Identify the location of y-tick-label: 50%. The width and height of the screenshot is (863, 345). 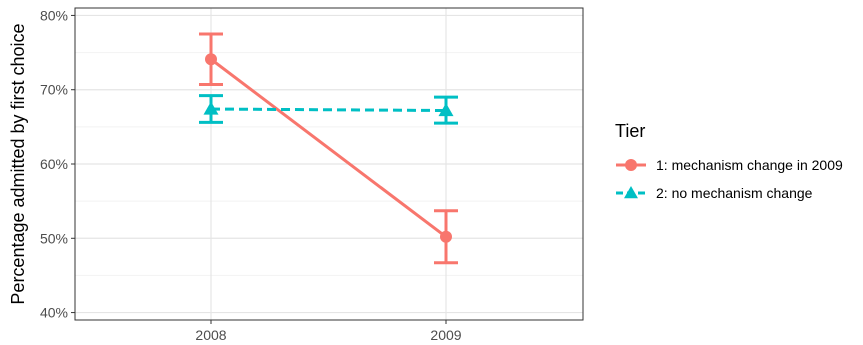
(54, 238).